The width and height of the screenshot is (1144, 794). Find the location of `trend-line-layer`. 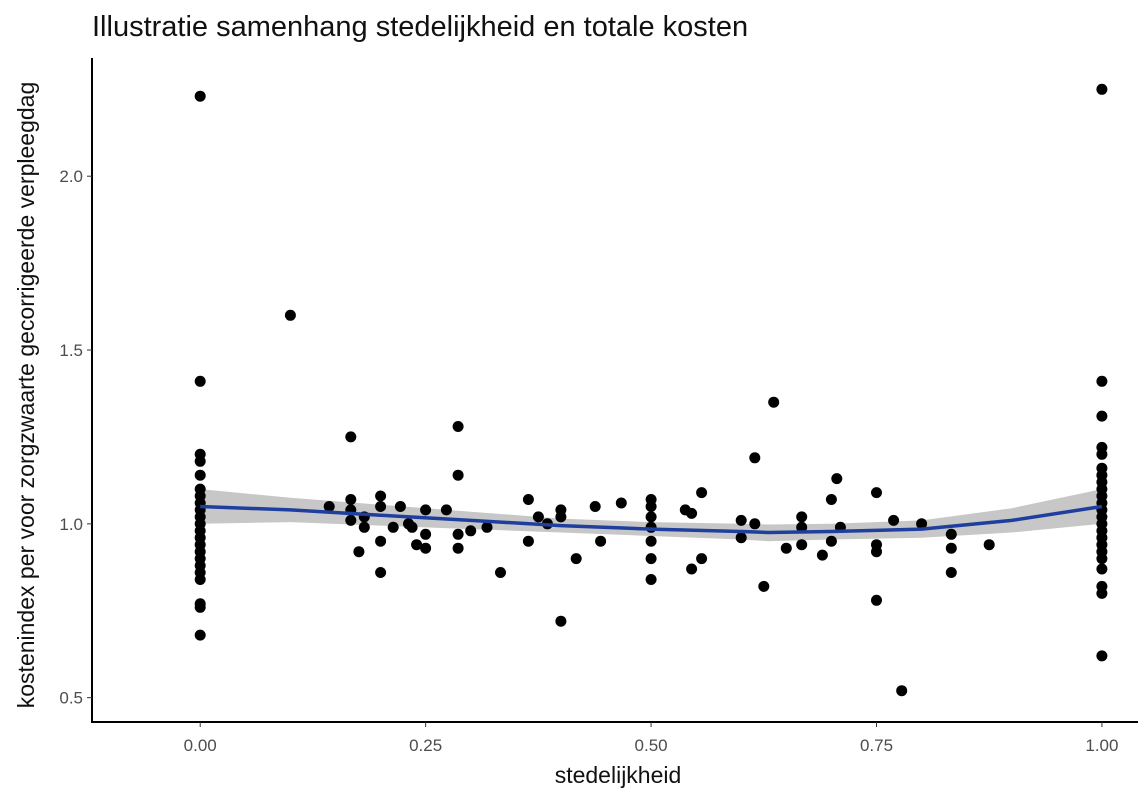

trend-line-layer is located at coordinates (651, 519).